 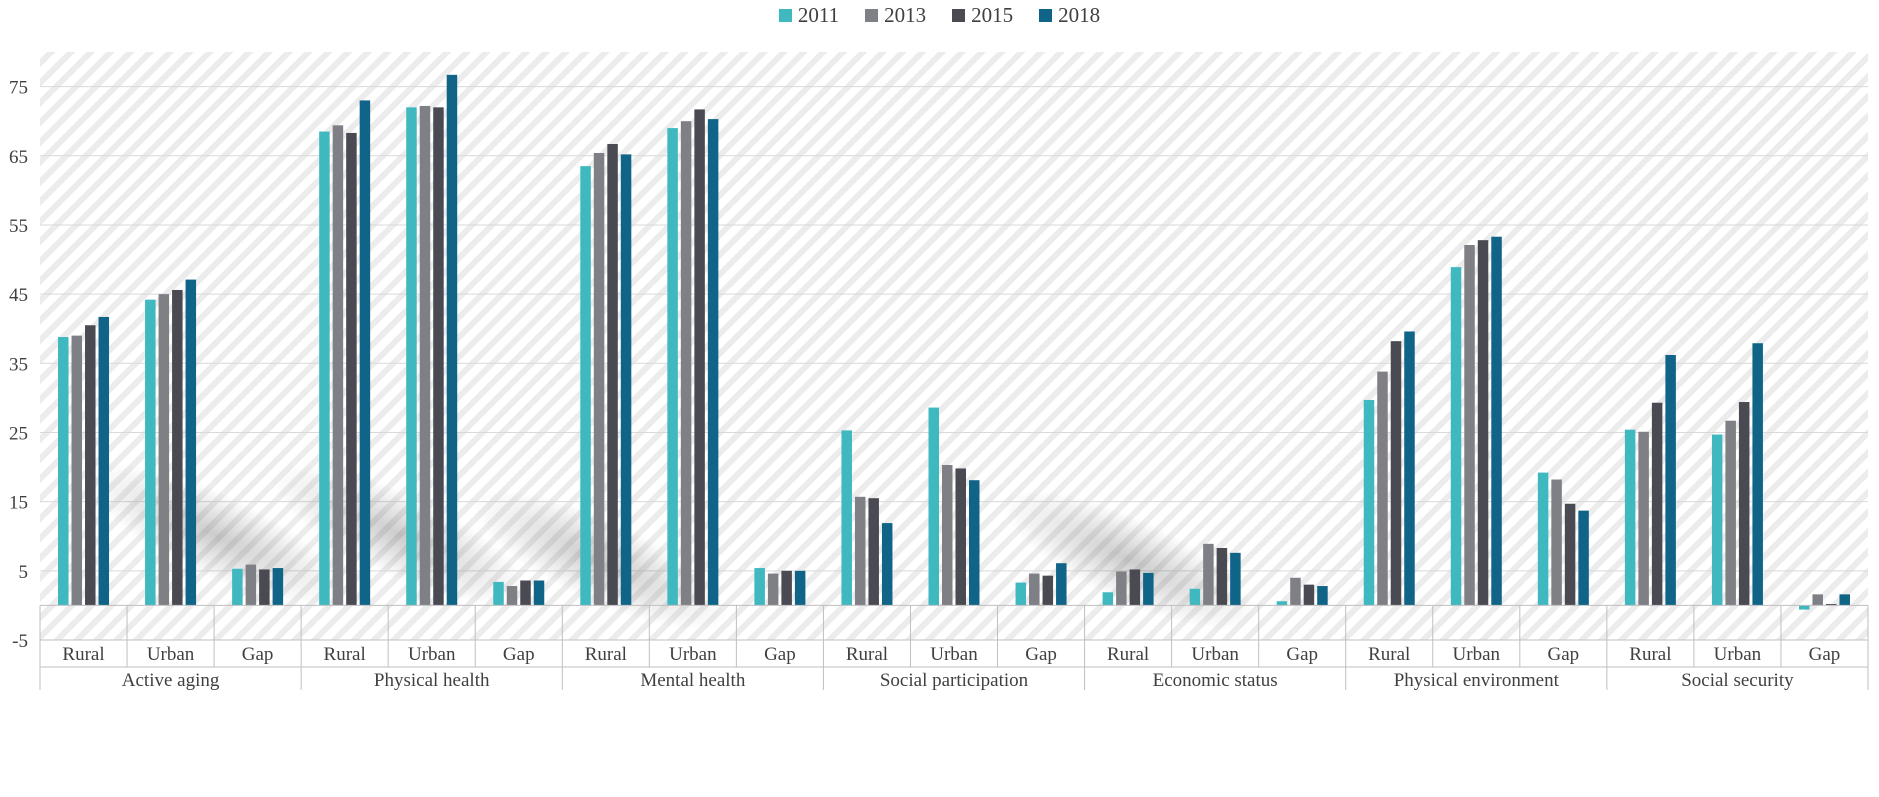 What do you see at coordinates (818, 14) in the screenshot?
I see `legend-label: 2011` at bounding box center [818, 14].